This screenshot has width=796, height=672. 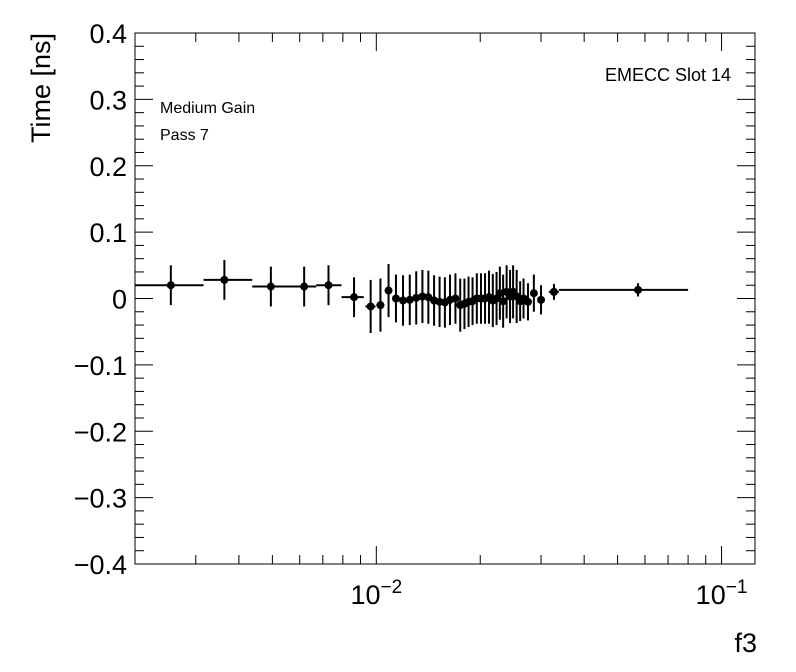 What do you see at coordinates (100, 432) in the screenshot?
I see `y-tick-label: −0.2` at bounding box center [100, 432].